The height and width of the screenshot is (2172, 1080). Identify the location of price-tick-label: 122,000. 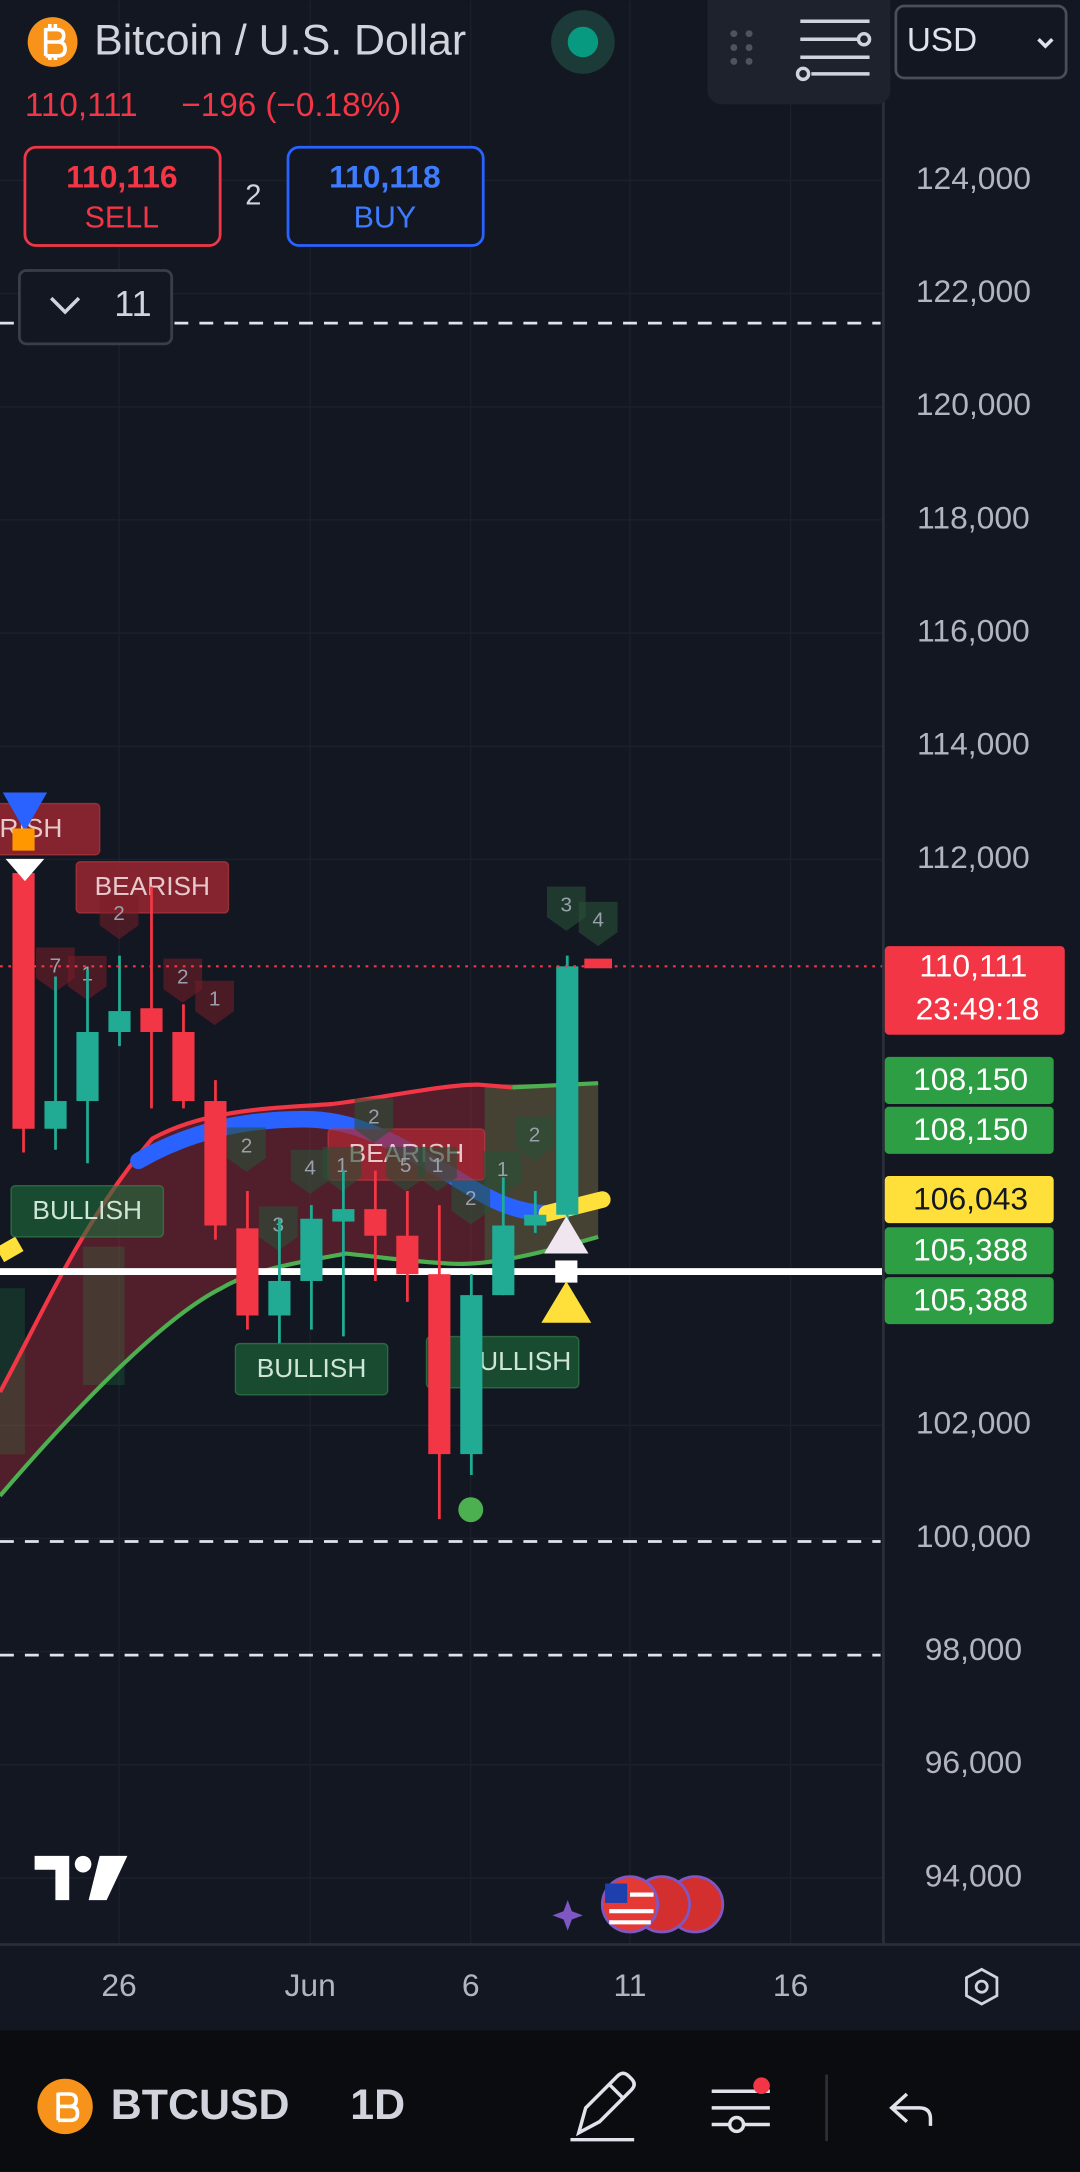
(973, 291).